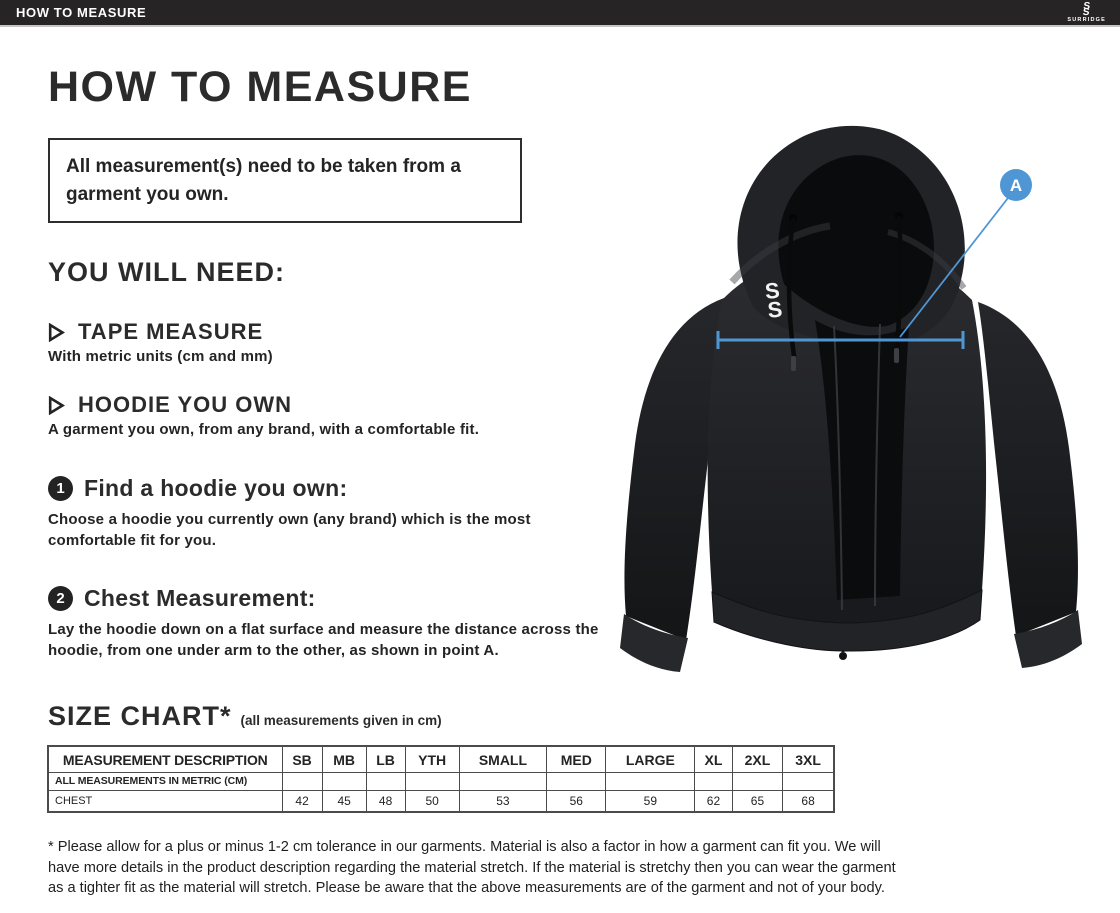  What do you see at coordinates (1086, 19) in the screenshot?
I see `brand-name: SURRIDGE` at bounding box center [1086, 19].